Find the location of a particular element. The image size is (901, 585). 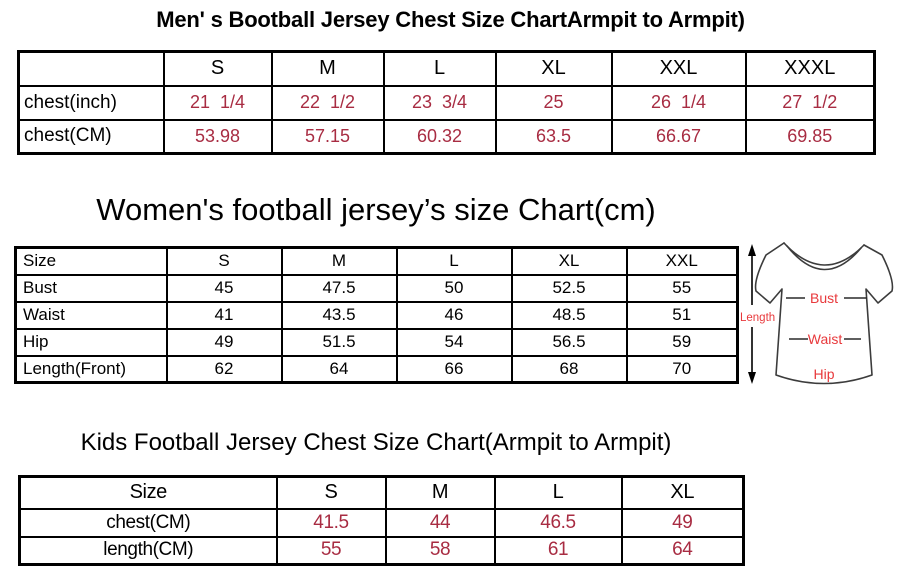

size-value: 51 is located at coordinates (682, 315).